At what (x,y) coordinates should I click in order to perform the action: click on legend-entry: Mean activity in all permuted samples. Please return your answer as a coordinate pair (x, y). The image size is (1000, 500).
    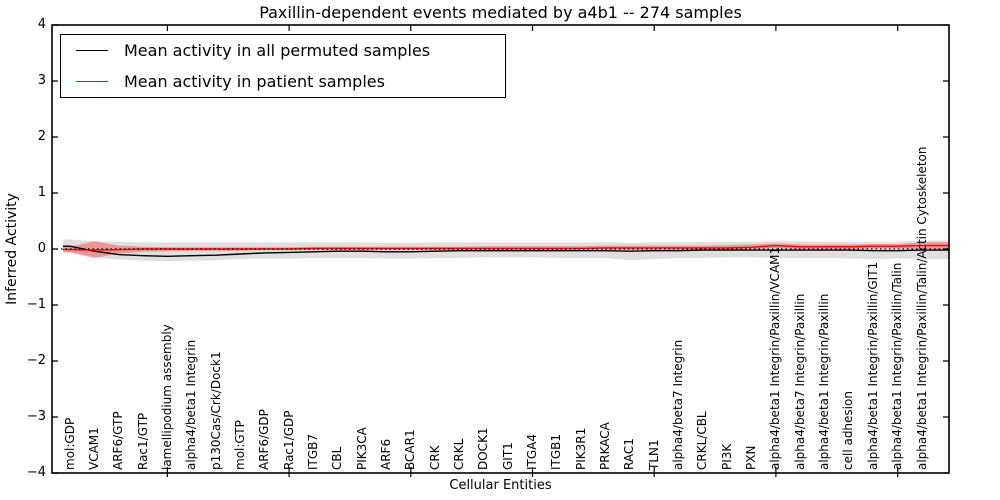
    Looking at the image, I should click on (283, 51).